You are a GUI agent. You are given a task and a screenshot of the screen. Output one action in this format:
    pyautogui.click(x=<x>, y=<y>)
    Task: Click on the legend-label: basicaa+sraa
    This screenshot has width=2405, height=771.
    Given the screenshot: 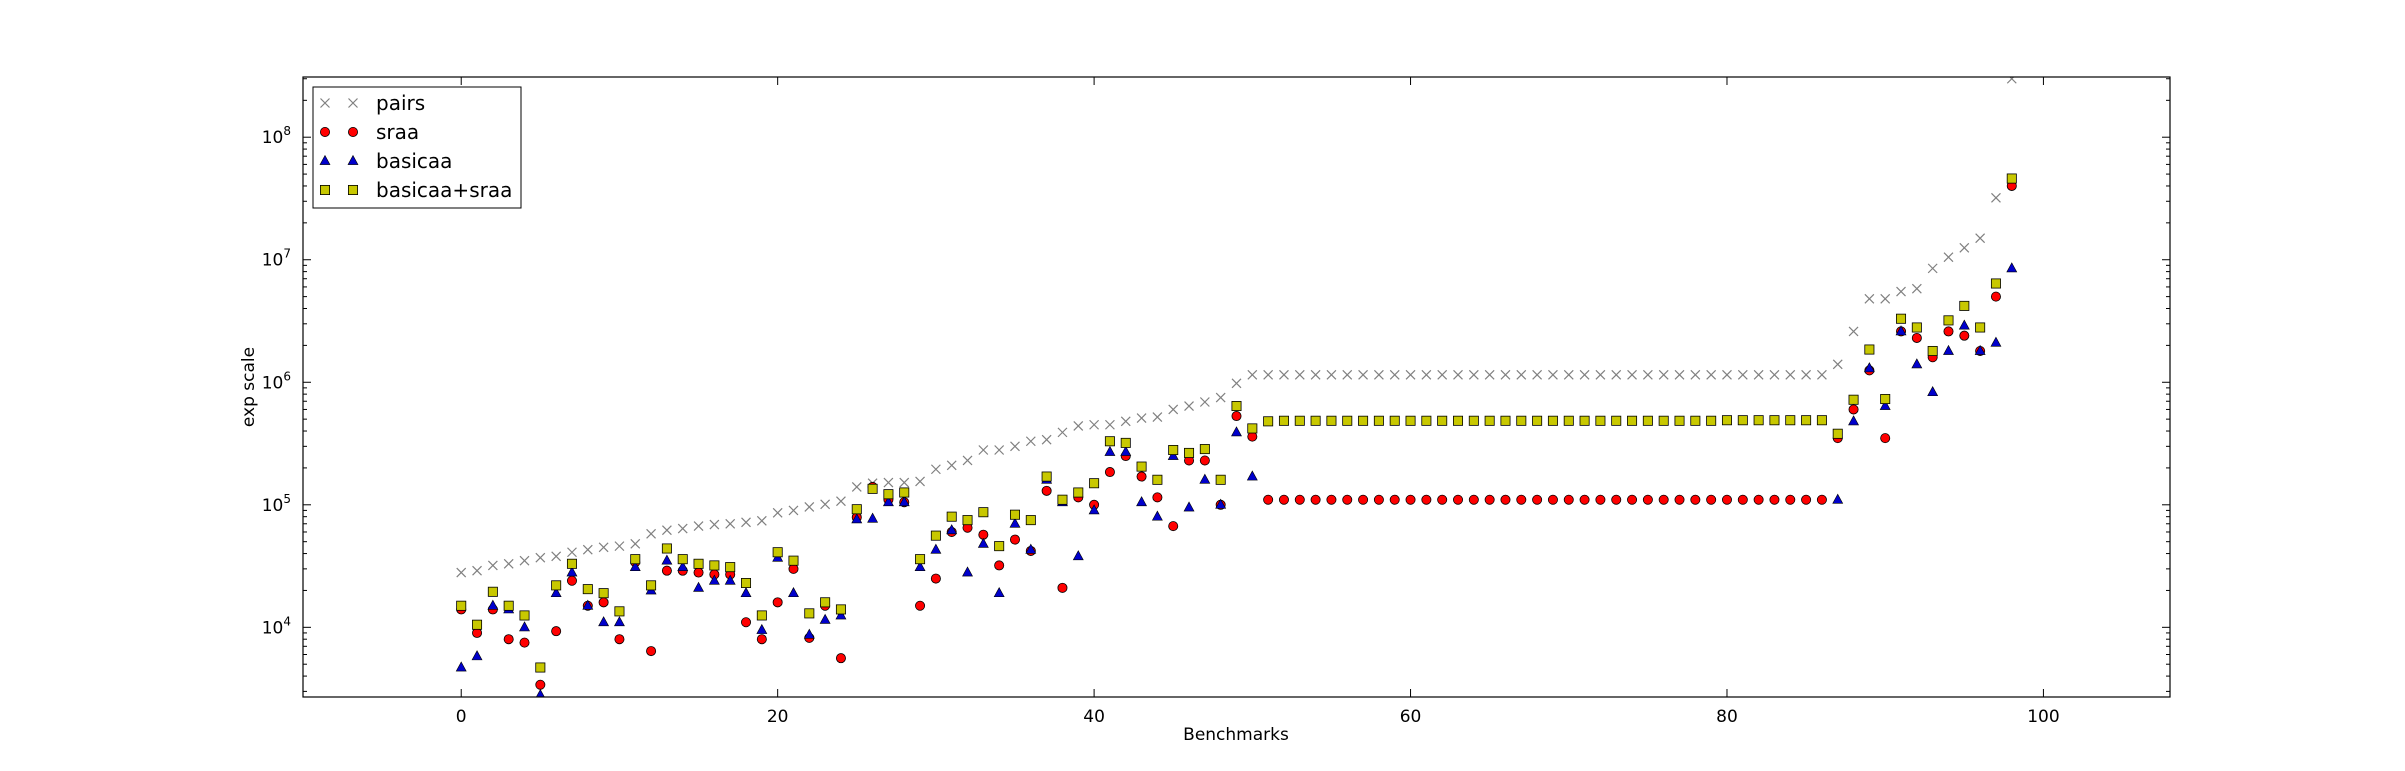 What is the action you would take?
    pyautogui.click(x=444, y=190)
    